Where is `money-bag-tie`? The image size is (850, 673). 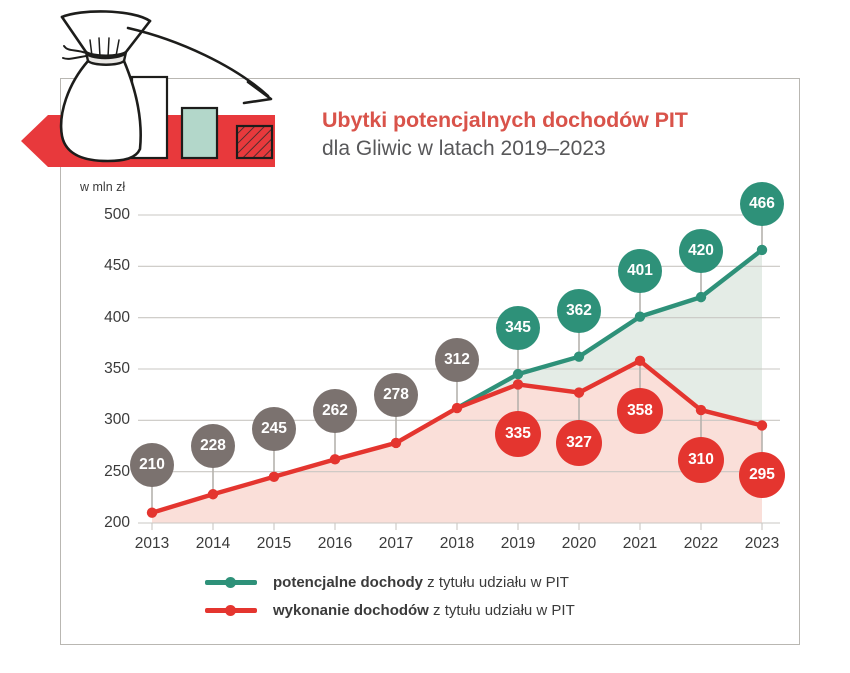
money-bag-tie is located at coordinates (106, 58).